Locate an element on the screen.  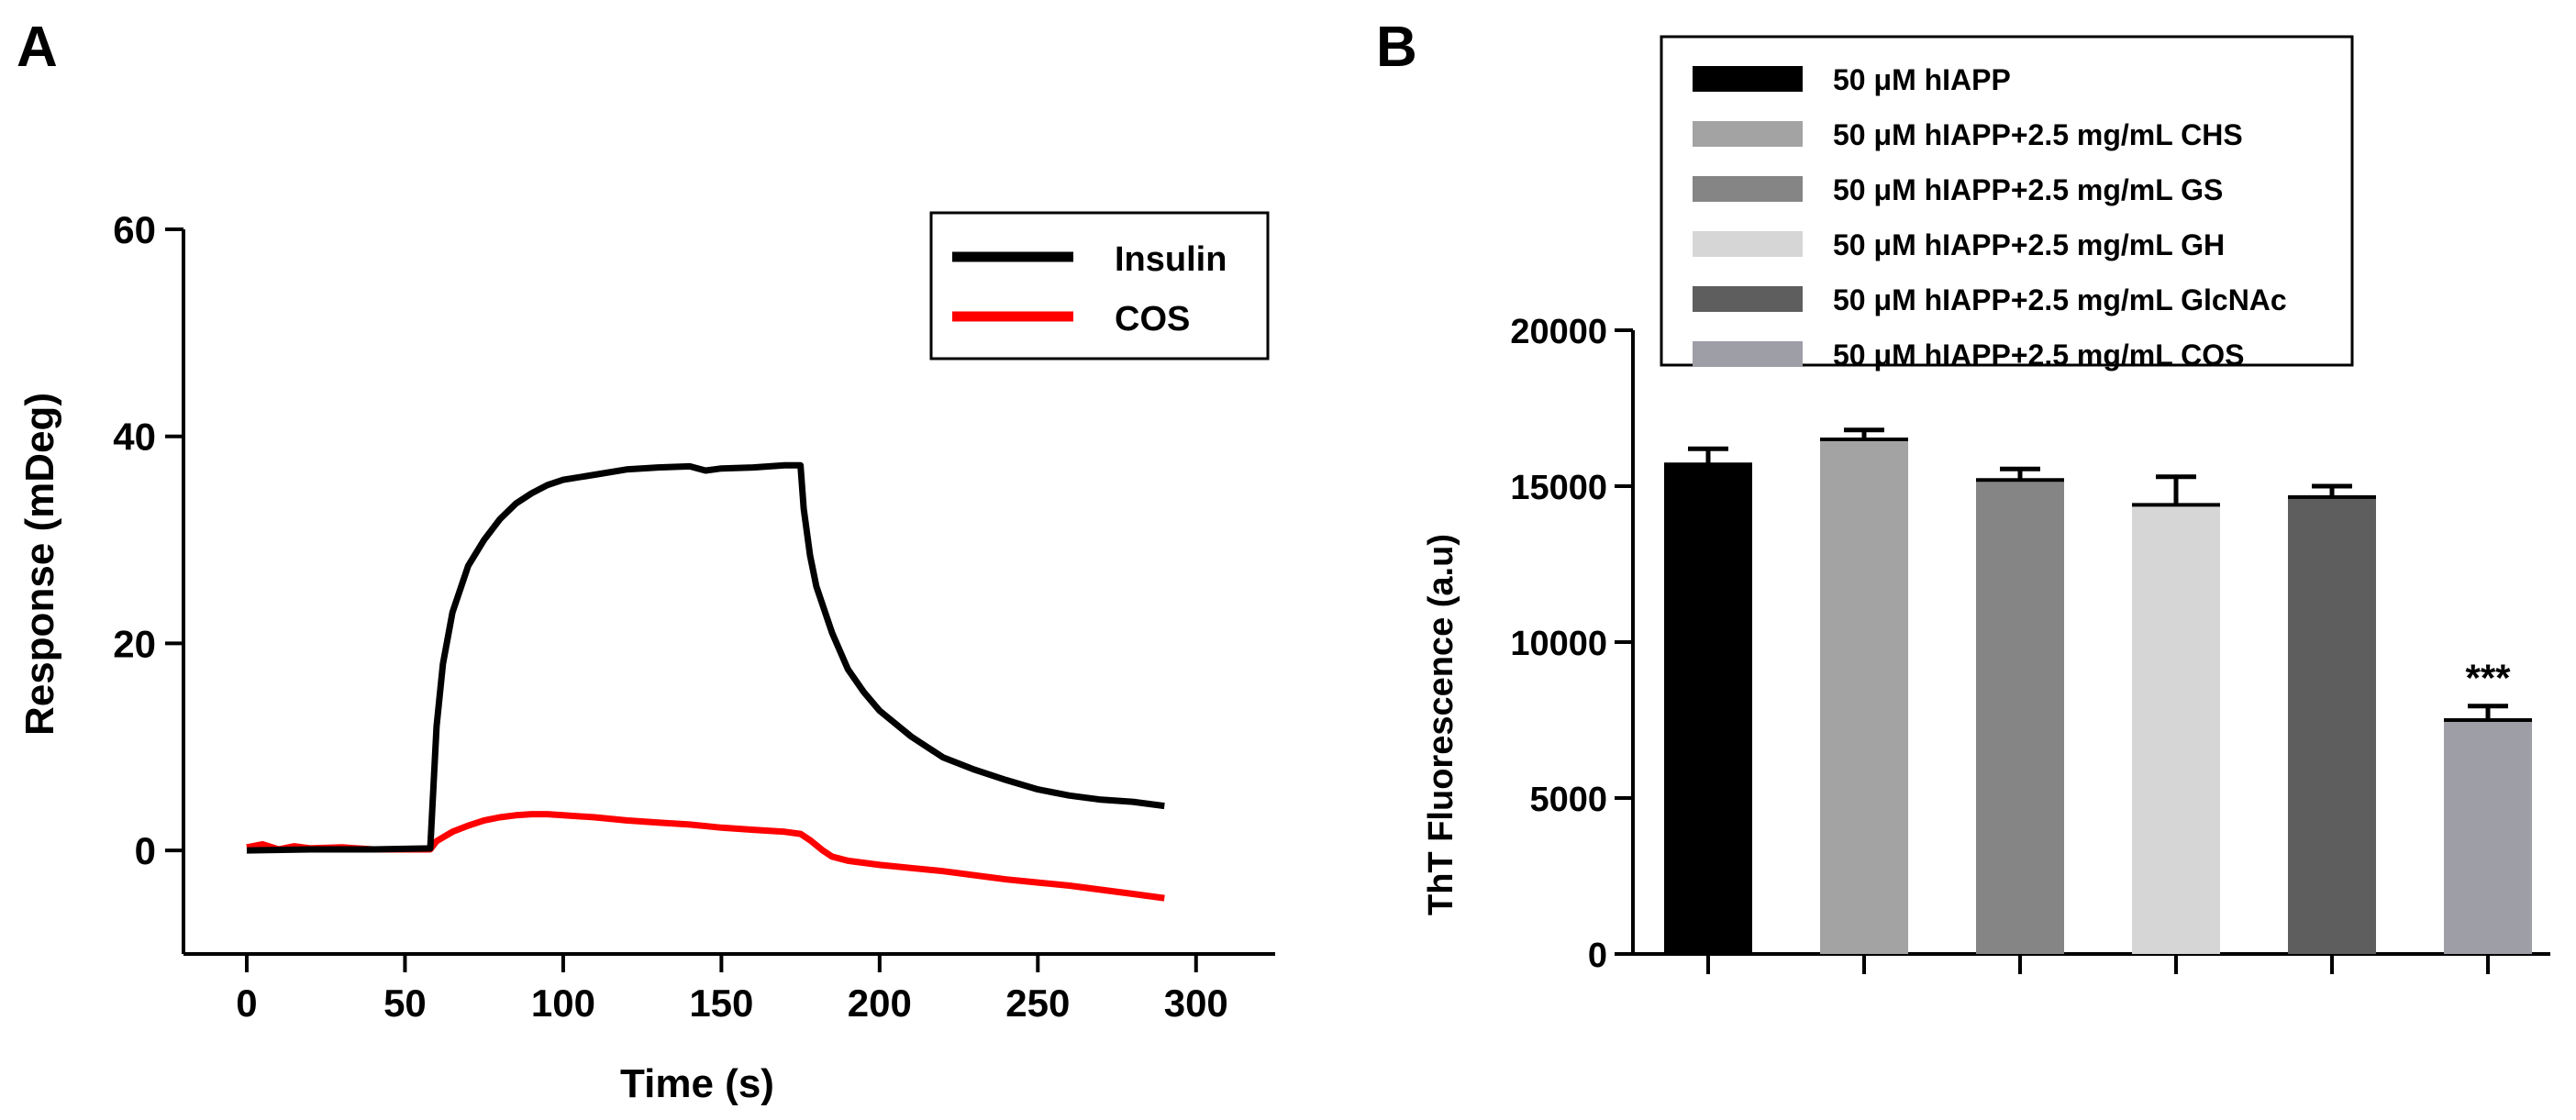
line-chart-legend: Insulin COS is located at coordinates (1099, 285).